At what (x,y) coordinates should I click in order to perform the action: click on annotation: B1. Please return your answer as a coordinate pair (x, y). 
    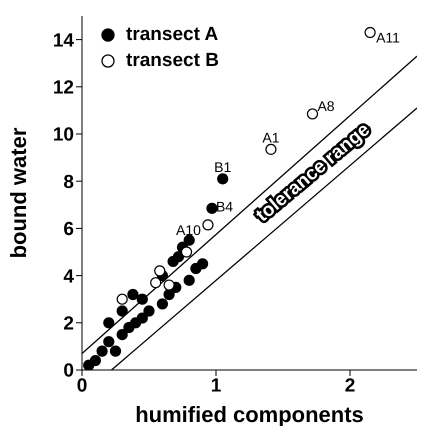
    Looking at the image, I should click on (223, 166).